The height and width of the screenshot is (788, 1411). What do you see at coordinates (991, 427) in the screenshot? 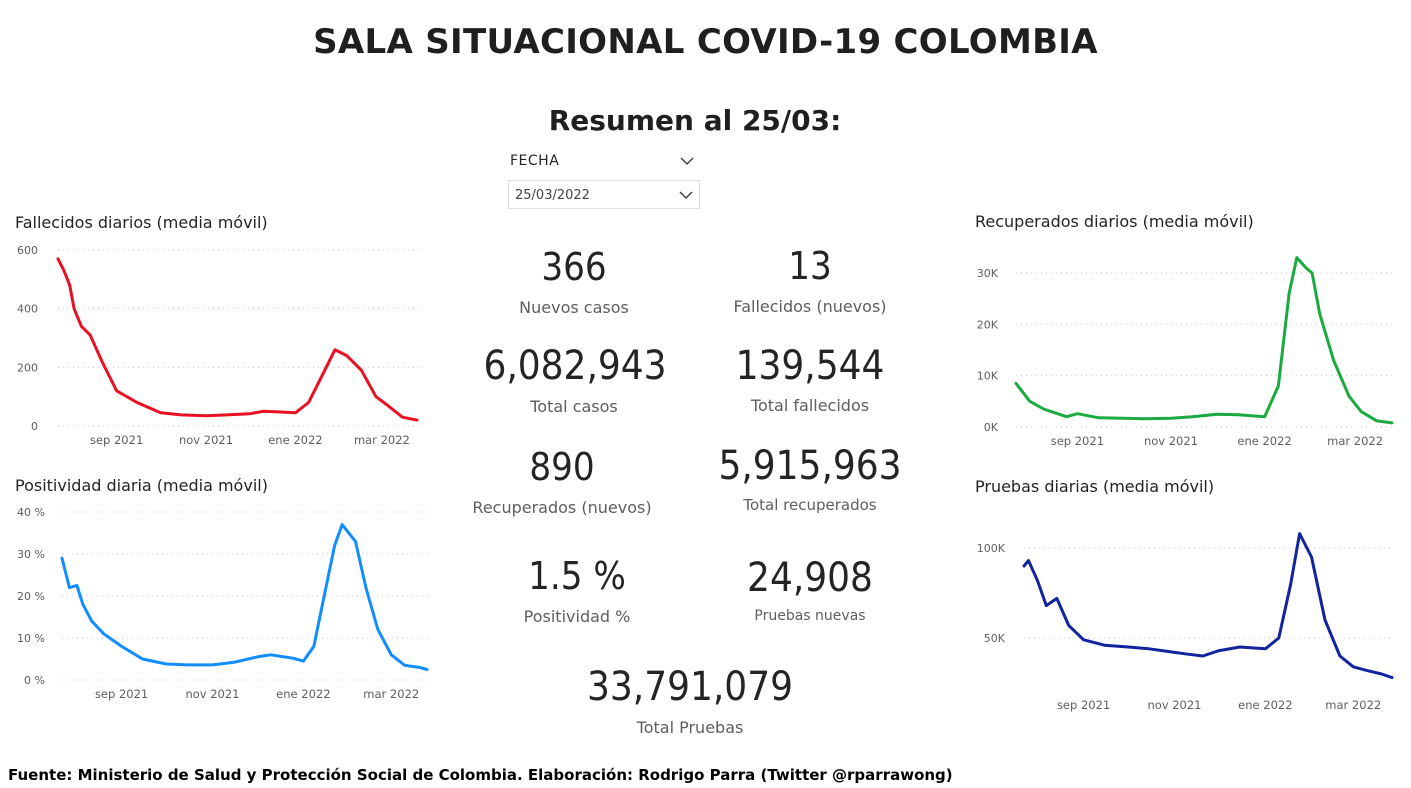
I see `y-tick-label: 0K` at bounding box center [991, 427].